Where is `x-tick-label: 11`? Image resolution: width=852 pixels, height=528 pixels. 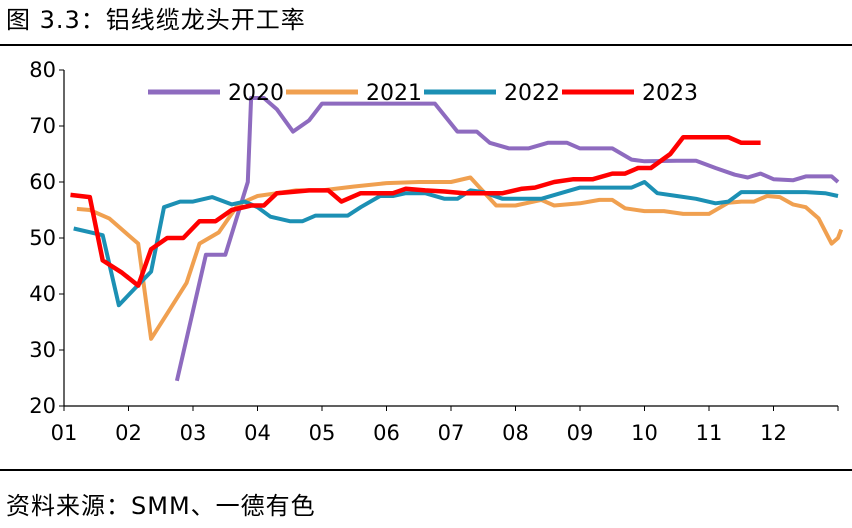
x-tick-label: 11 is located at coordinates (709, 433).